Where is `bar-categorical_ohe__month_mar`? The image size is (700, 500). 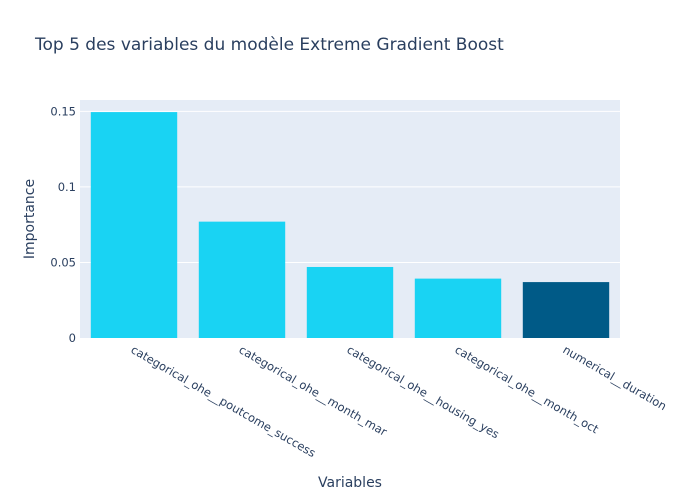
bar-categorical_ohe__month_mar is located at coordinates (242, 279).